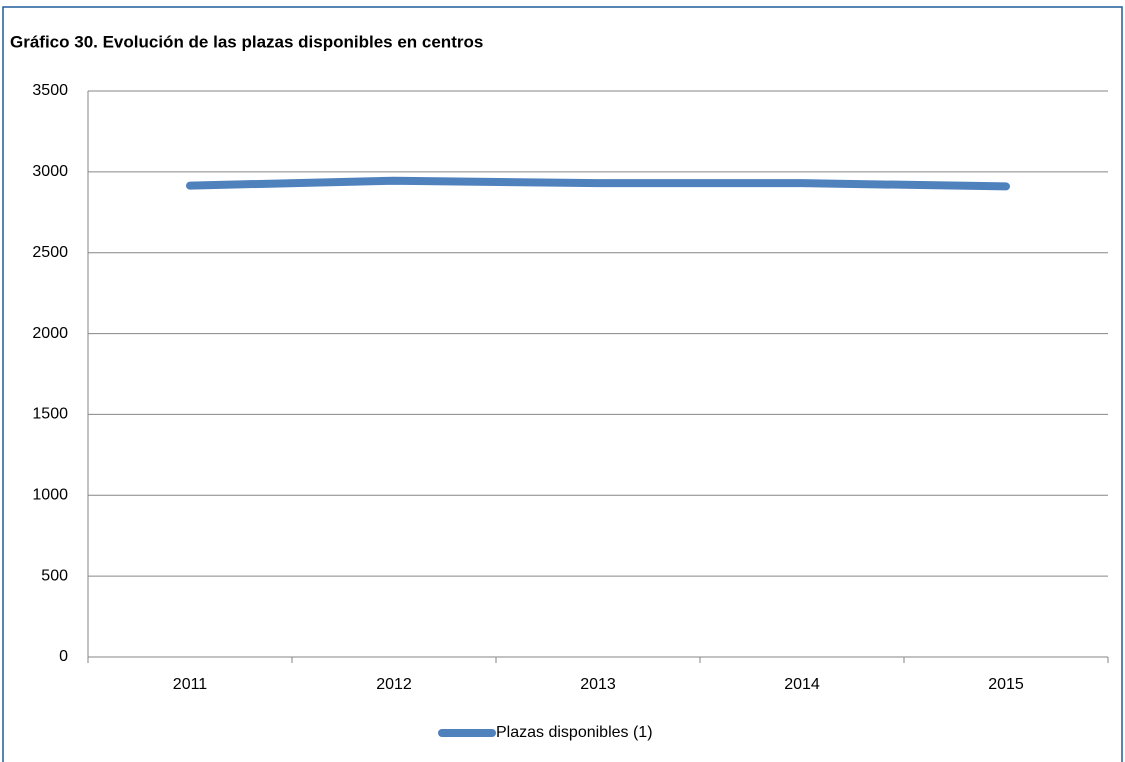 The image size is (1125, 762). I want to click on y-tick-label: 1500, so click(50, 414).